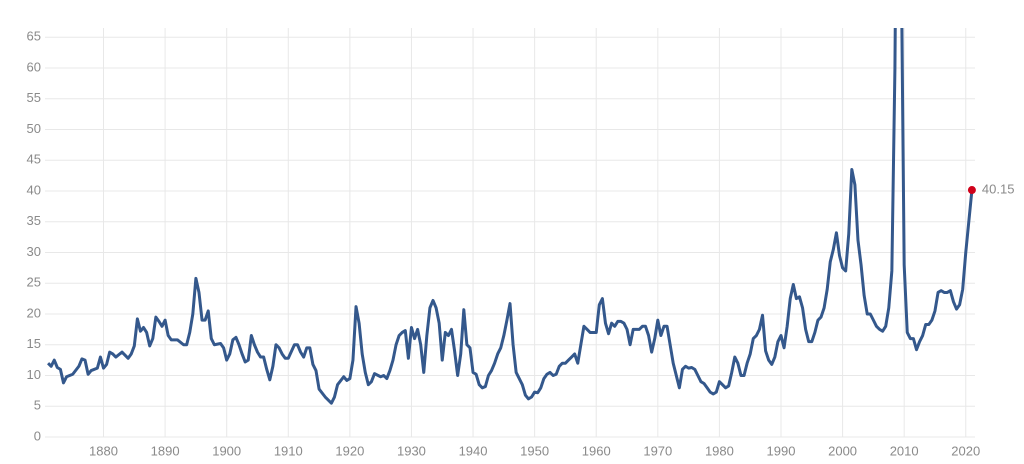 This screenshot has height=464, width=1024. Describe the element at coordinates (781, 450) in the screenshot. I see `x-tick-label: 1990` at that location.